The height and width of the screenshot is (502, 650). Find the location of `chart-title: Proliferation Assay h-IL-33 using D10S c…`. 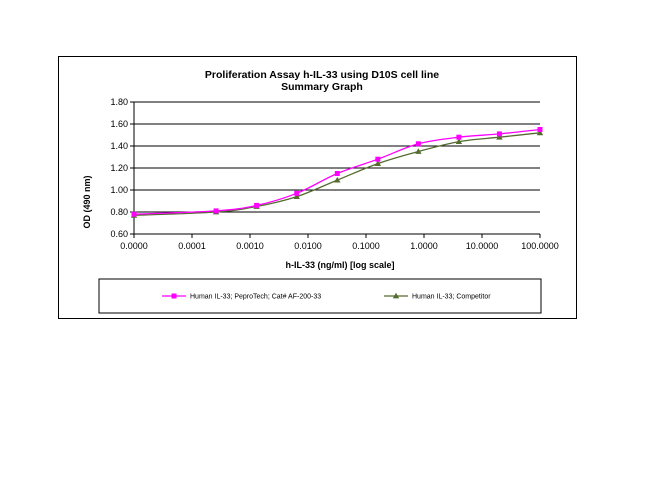

chart-title: Proliferation Assay h-IL-33 using D10S c… is located at coordinates (322, 75).